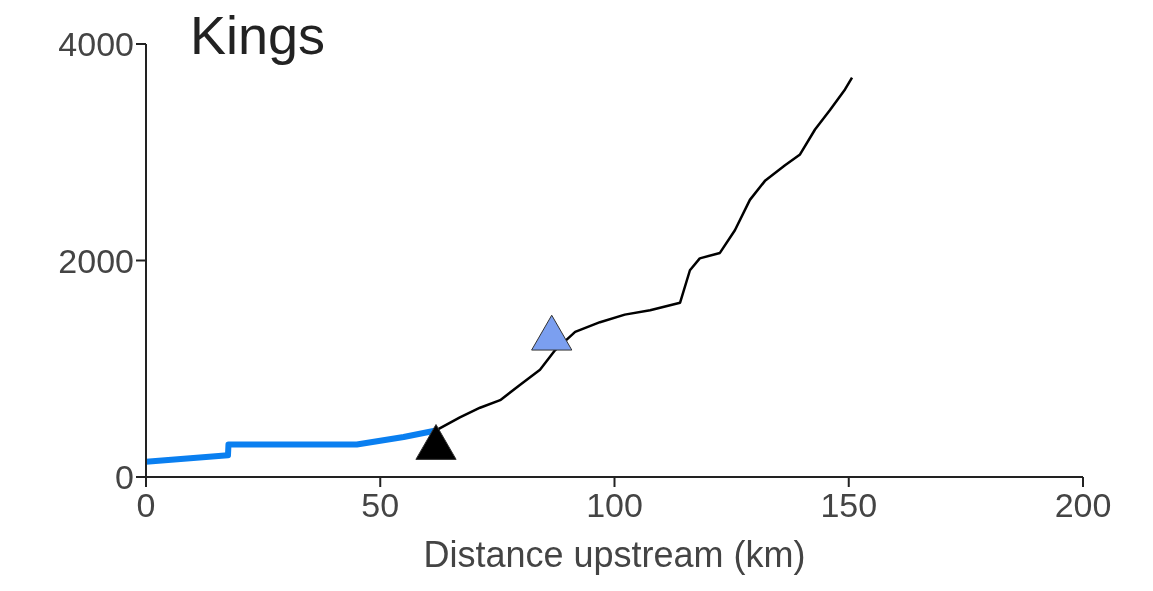 The image size is (1153, 591). Describe the element at coordinates (124, 477) in the screenshot. I see `y-tick-label: 0` at that location.